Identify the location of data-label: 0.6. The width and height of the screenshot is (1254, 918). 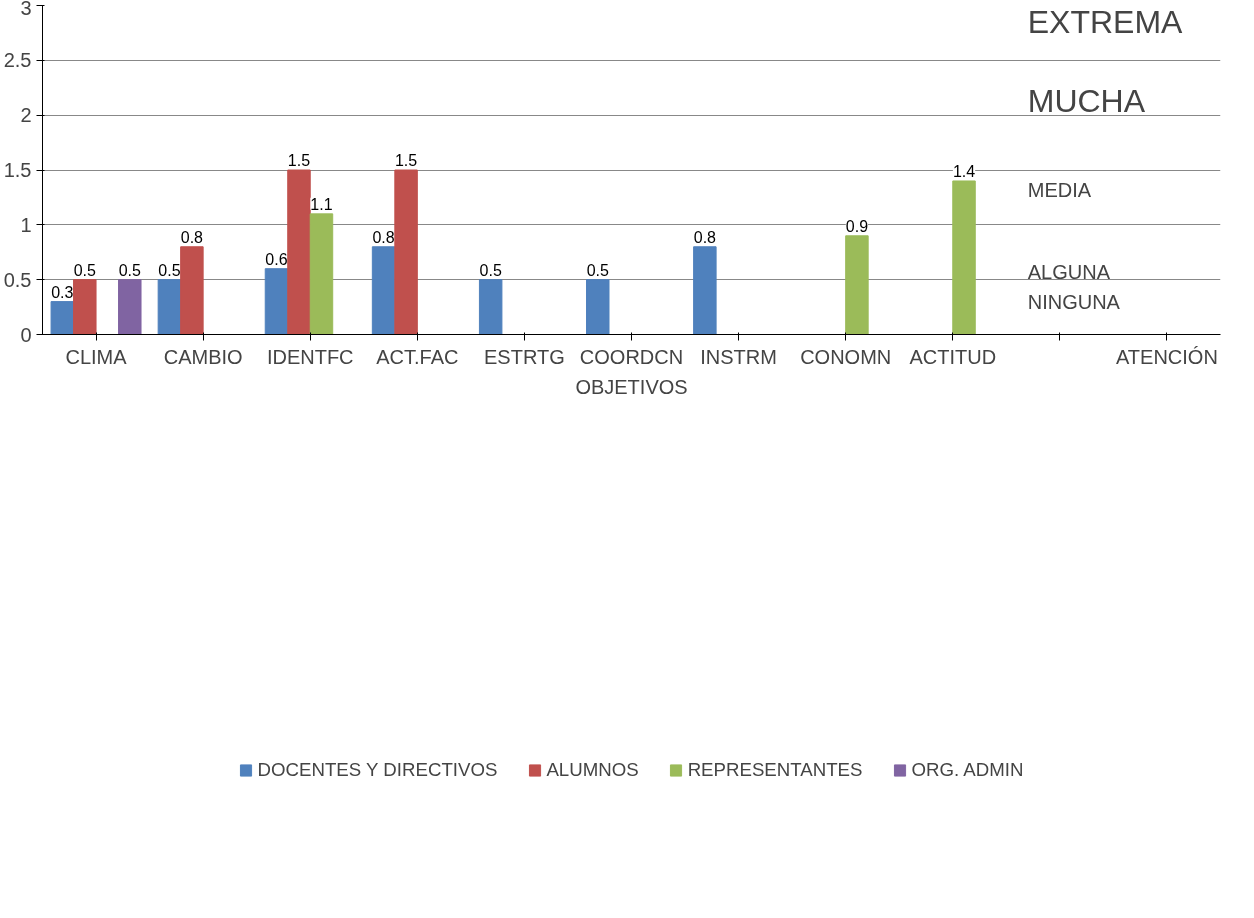
(276, 259).